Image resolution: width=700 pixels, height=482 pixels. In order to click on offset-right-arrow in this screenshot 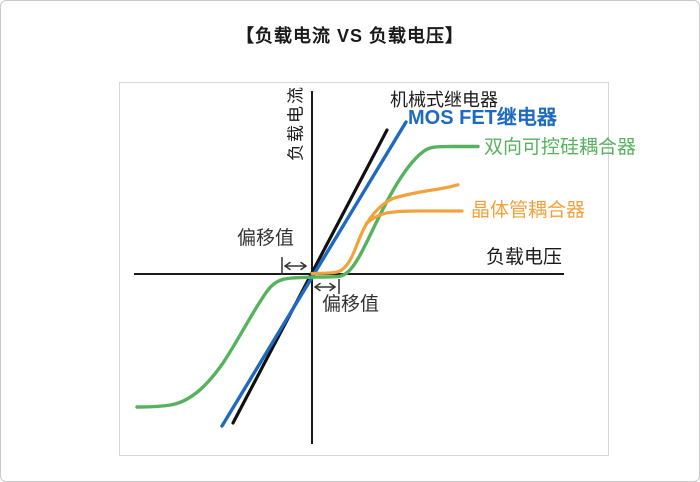, I will do `click(325, 287)`.